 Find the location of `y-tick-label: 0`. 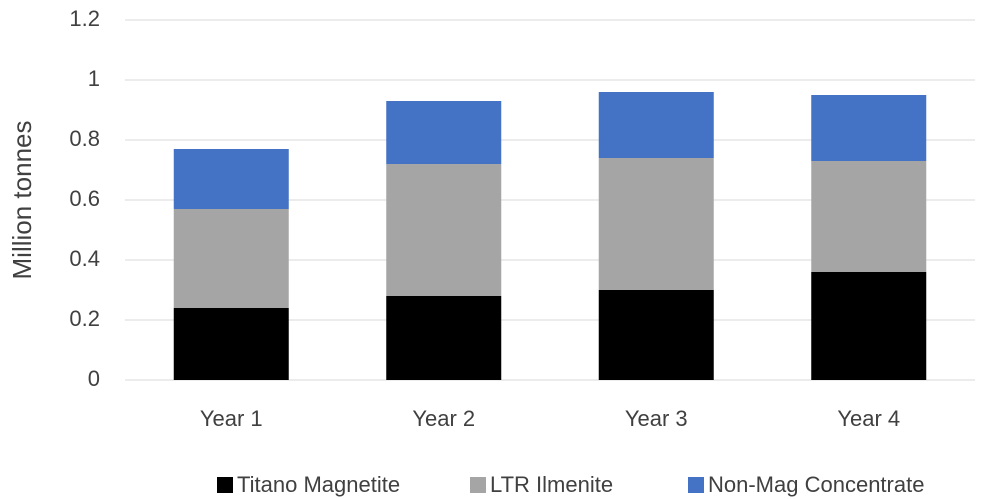

y-tick-label: 0 is located at coordinates (94, 378).